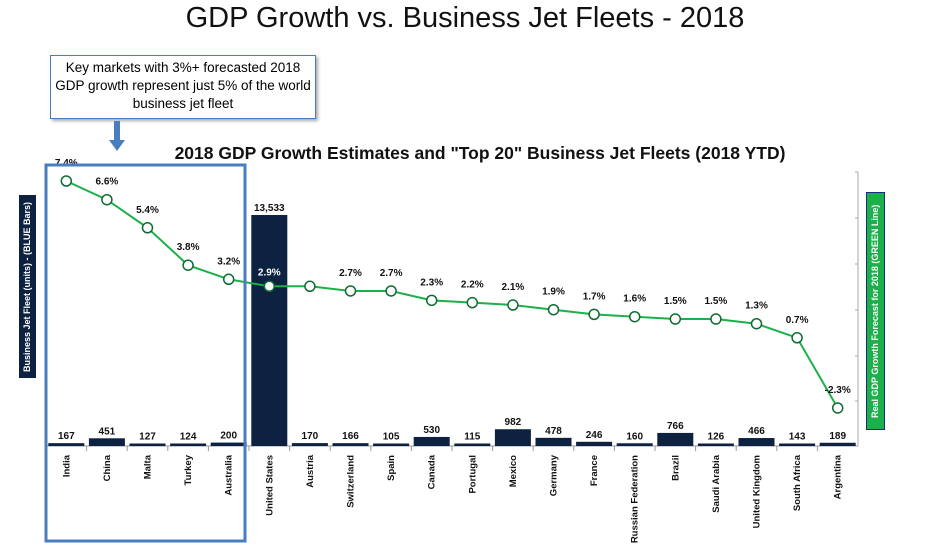  Describe the element at coordinates (431, 430) in the screenshot. I see `bar-value-label: 530` at that location.